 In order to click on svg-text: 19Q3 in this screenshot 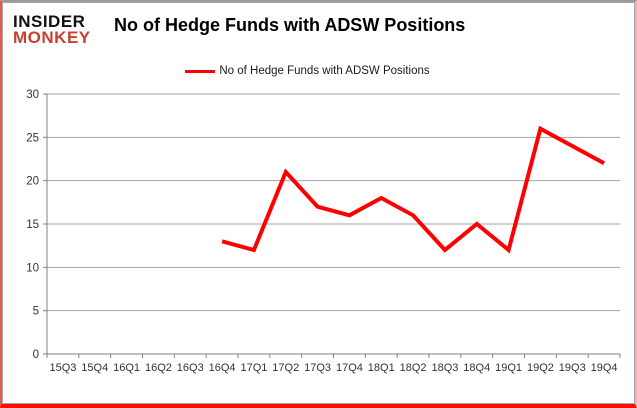, I will do `click(572, 368)`.